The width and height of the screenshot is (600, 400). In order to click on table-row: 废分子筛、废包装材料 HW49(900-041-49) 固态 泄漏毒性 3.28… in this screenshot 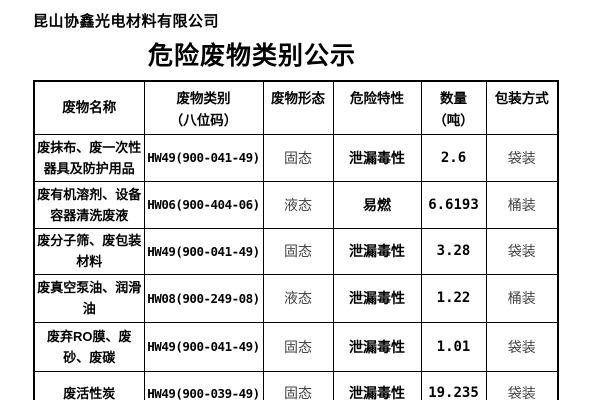, I will do `click(296, 251)`.